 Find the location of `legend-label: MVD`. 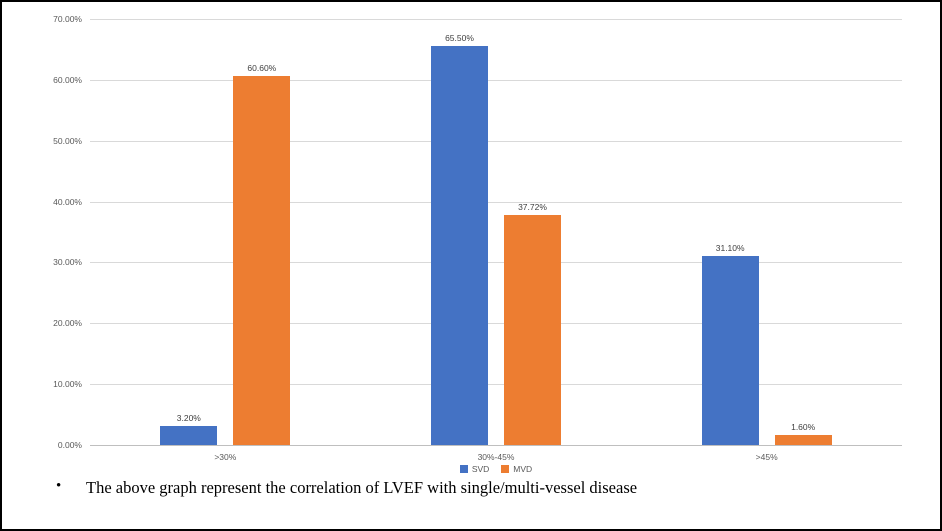

legend-label: MVD is located at coordinates (523, 469).